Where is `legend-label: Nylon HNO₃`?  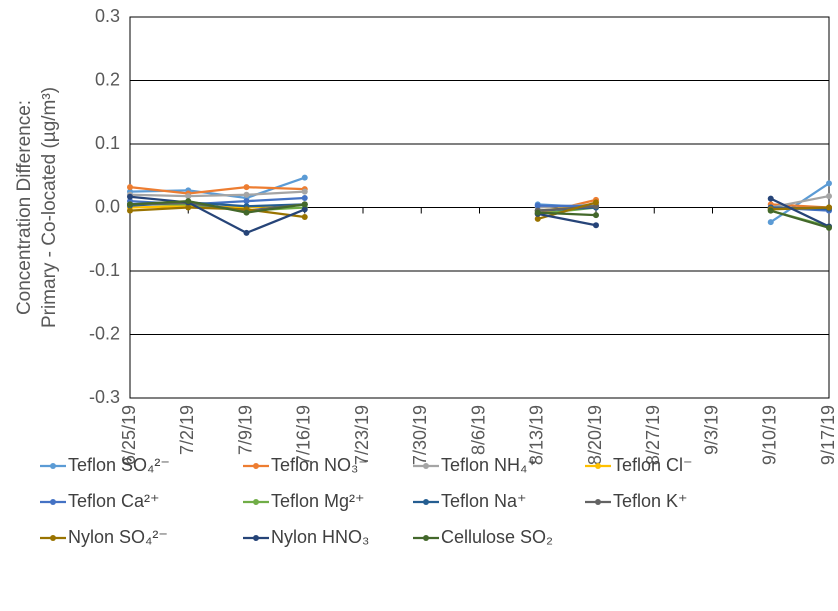
legend-label: Nylon HNO₃ is located at coordinates (320, 537).